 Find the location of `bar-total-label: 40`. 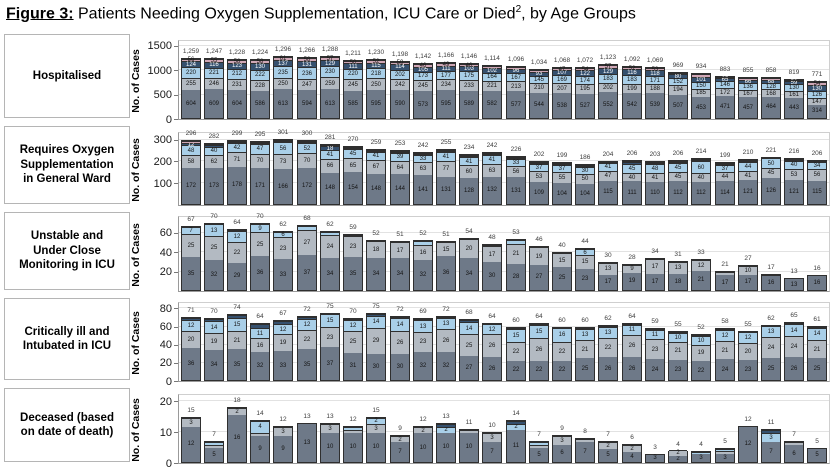

bar-total-label: 40 is located at coordinates (562, 246).